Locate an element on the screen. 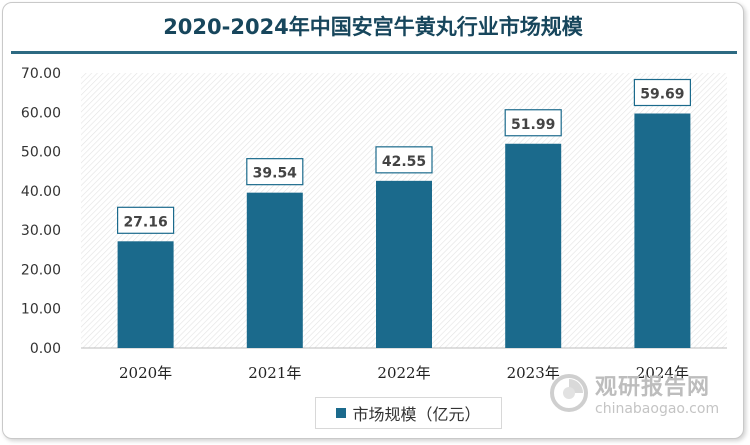  data-label: 27.16 is located at coordinates (145, 222).